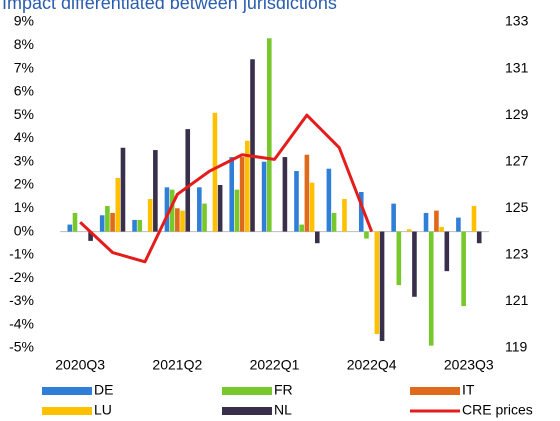 This screenshot has width=560, height=421. Describe the element at coordinates (21, 254) in the screenshot. I see `y-tick-label: -1%` at that location.